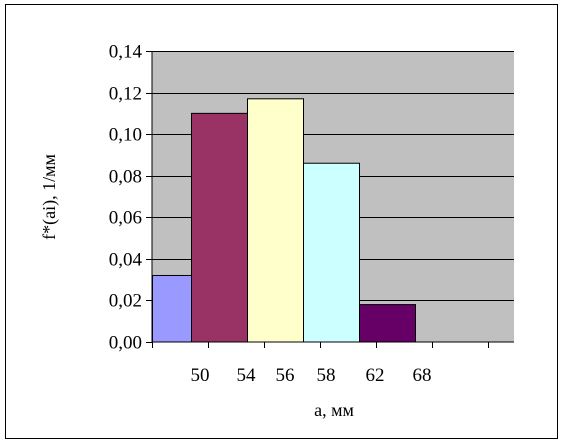 This screenshot has height=443, width=564. Describe the element at coordinates (247, 375) in the screenshot. I see `x-tick-label: 54` at that location.